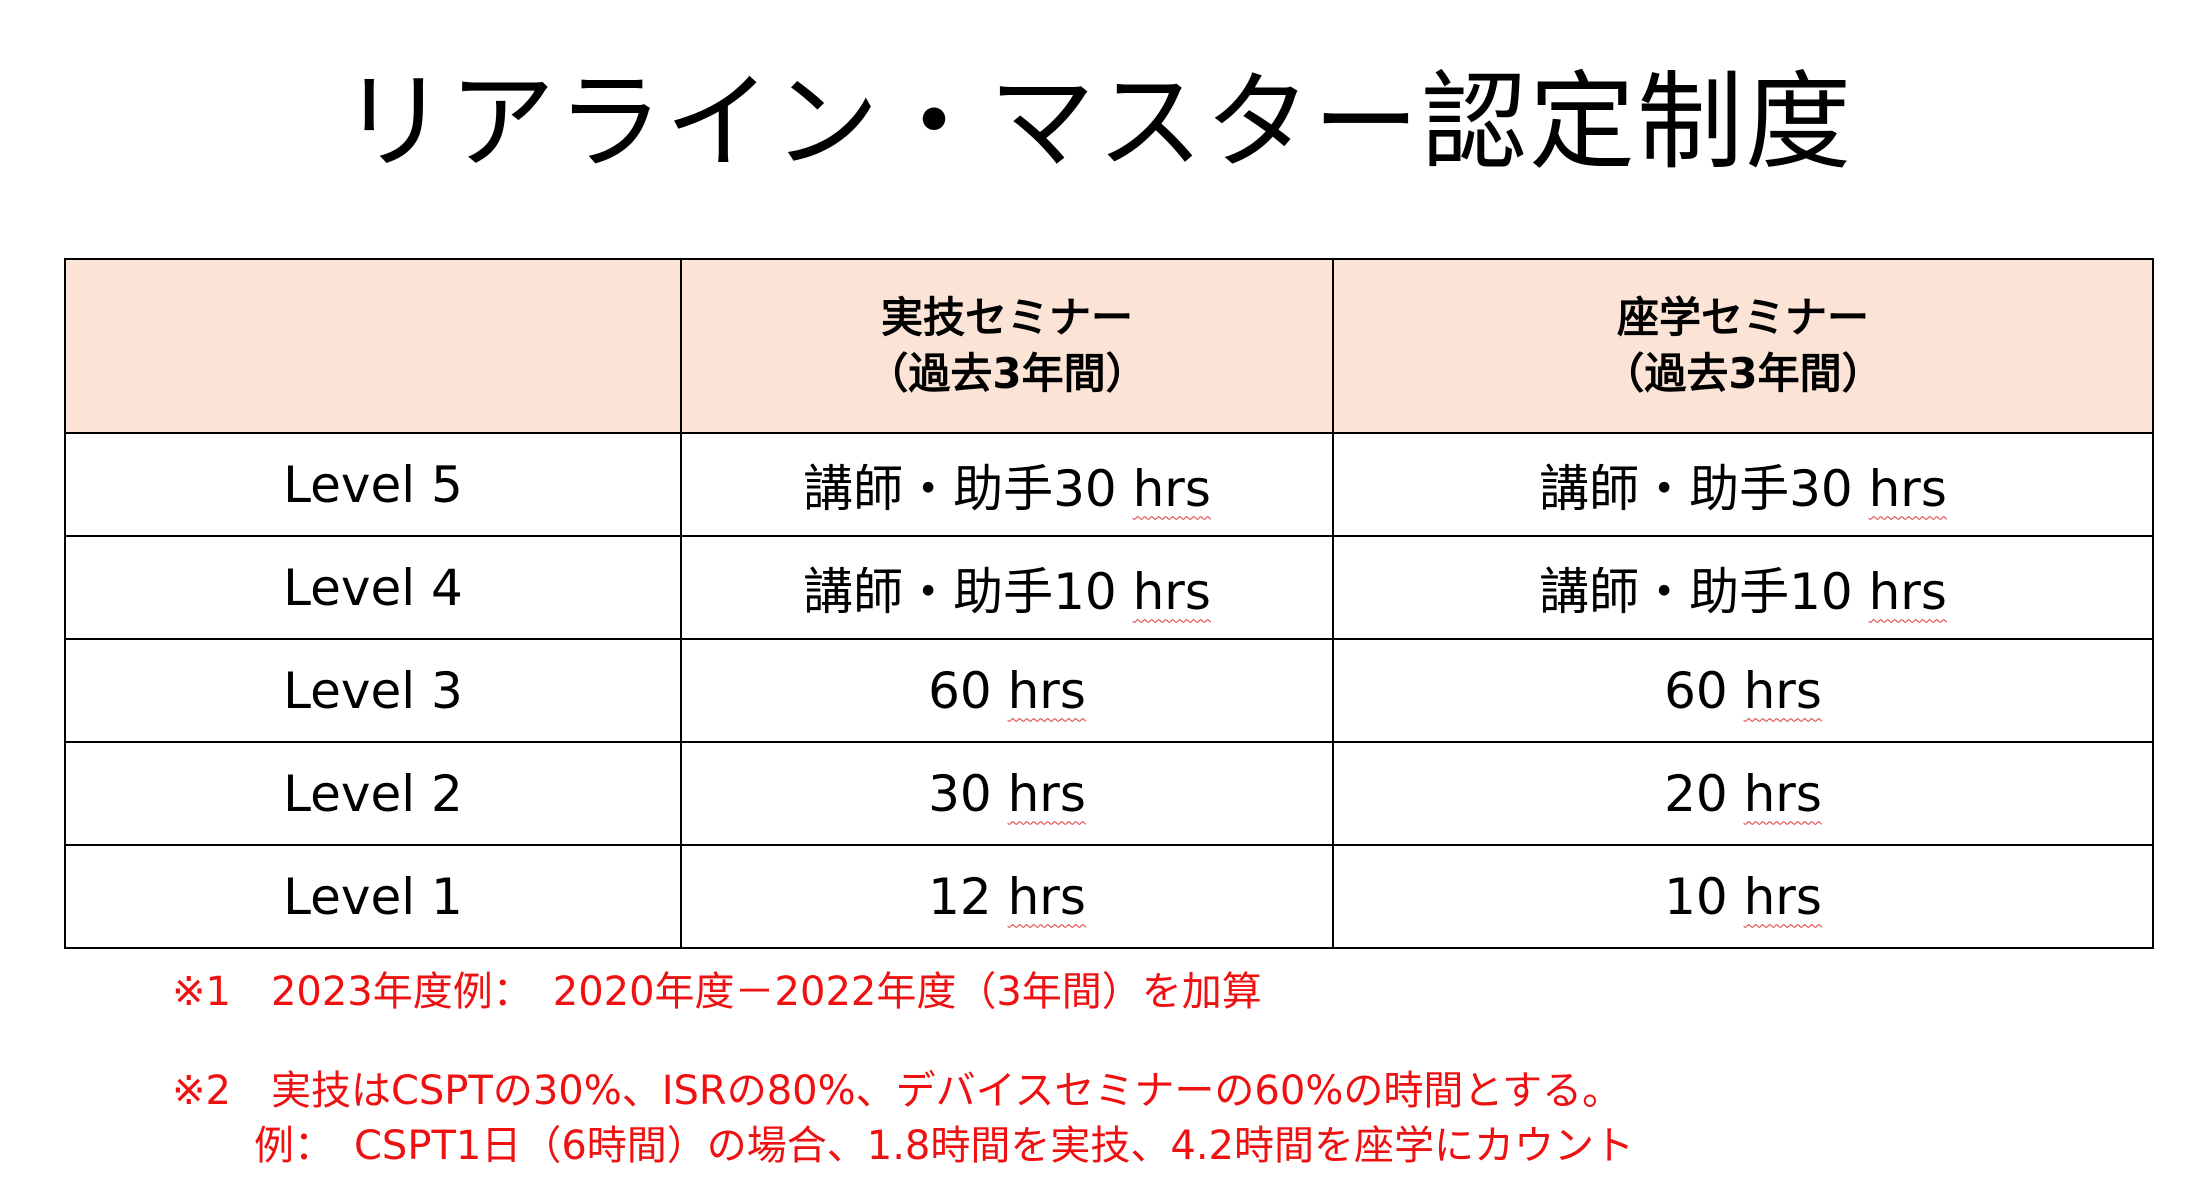 The image size is (2194, 1196). I want to click on practical-cell: 30 hrs, so click(1007, 793).